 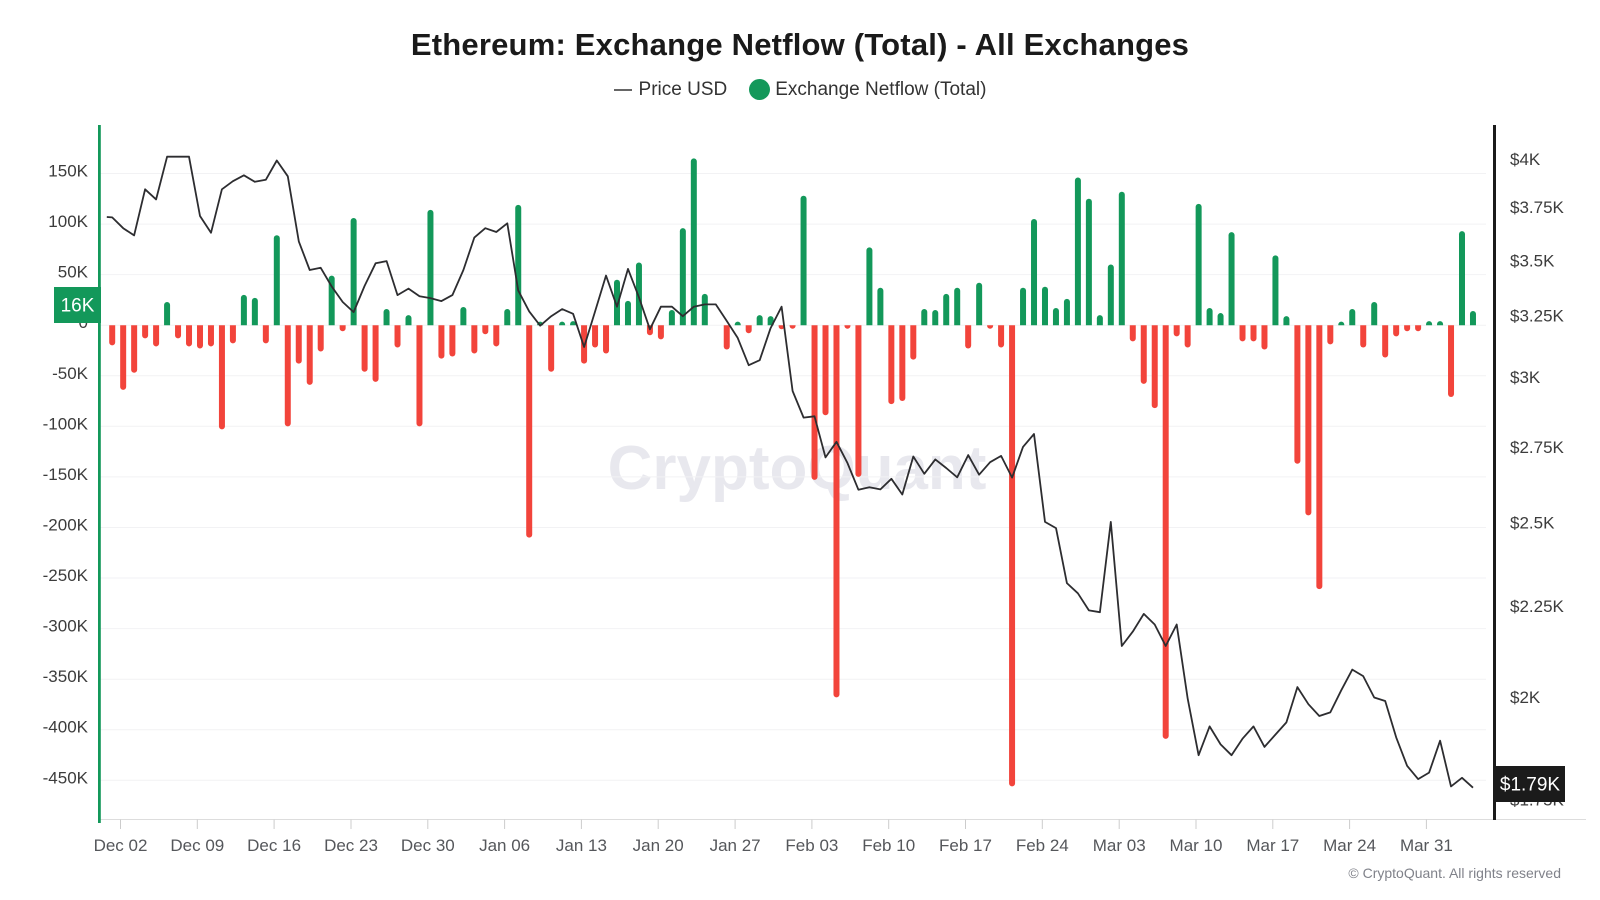 What do you see at coordinates (1530, 785) in the screenshot?
I see `svg-text: $1.79K` at bounding box center [1530, 785].